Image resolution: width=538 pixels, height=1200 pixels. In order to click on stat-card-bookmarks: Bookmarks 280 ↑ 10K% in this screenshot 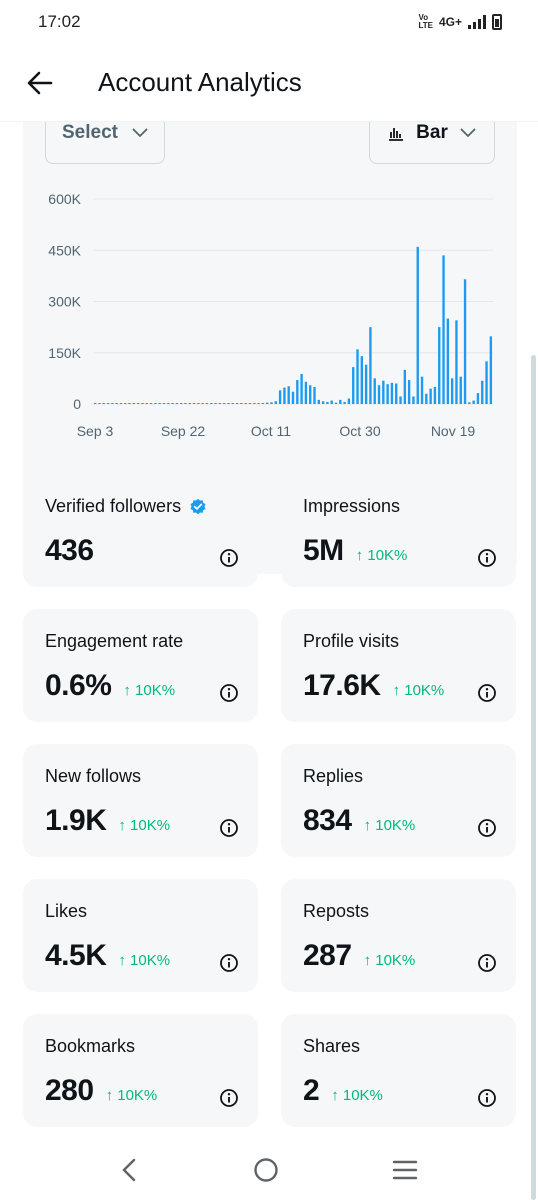, I will do `click(140, 1070)`.